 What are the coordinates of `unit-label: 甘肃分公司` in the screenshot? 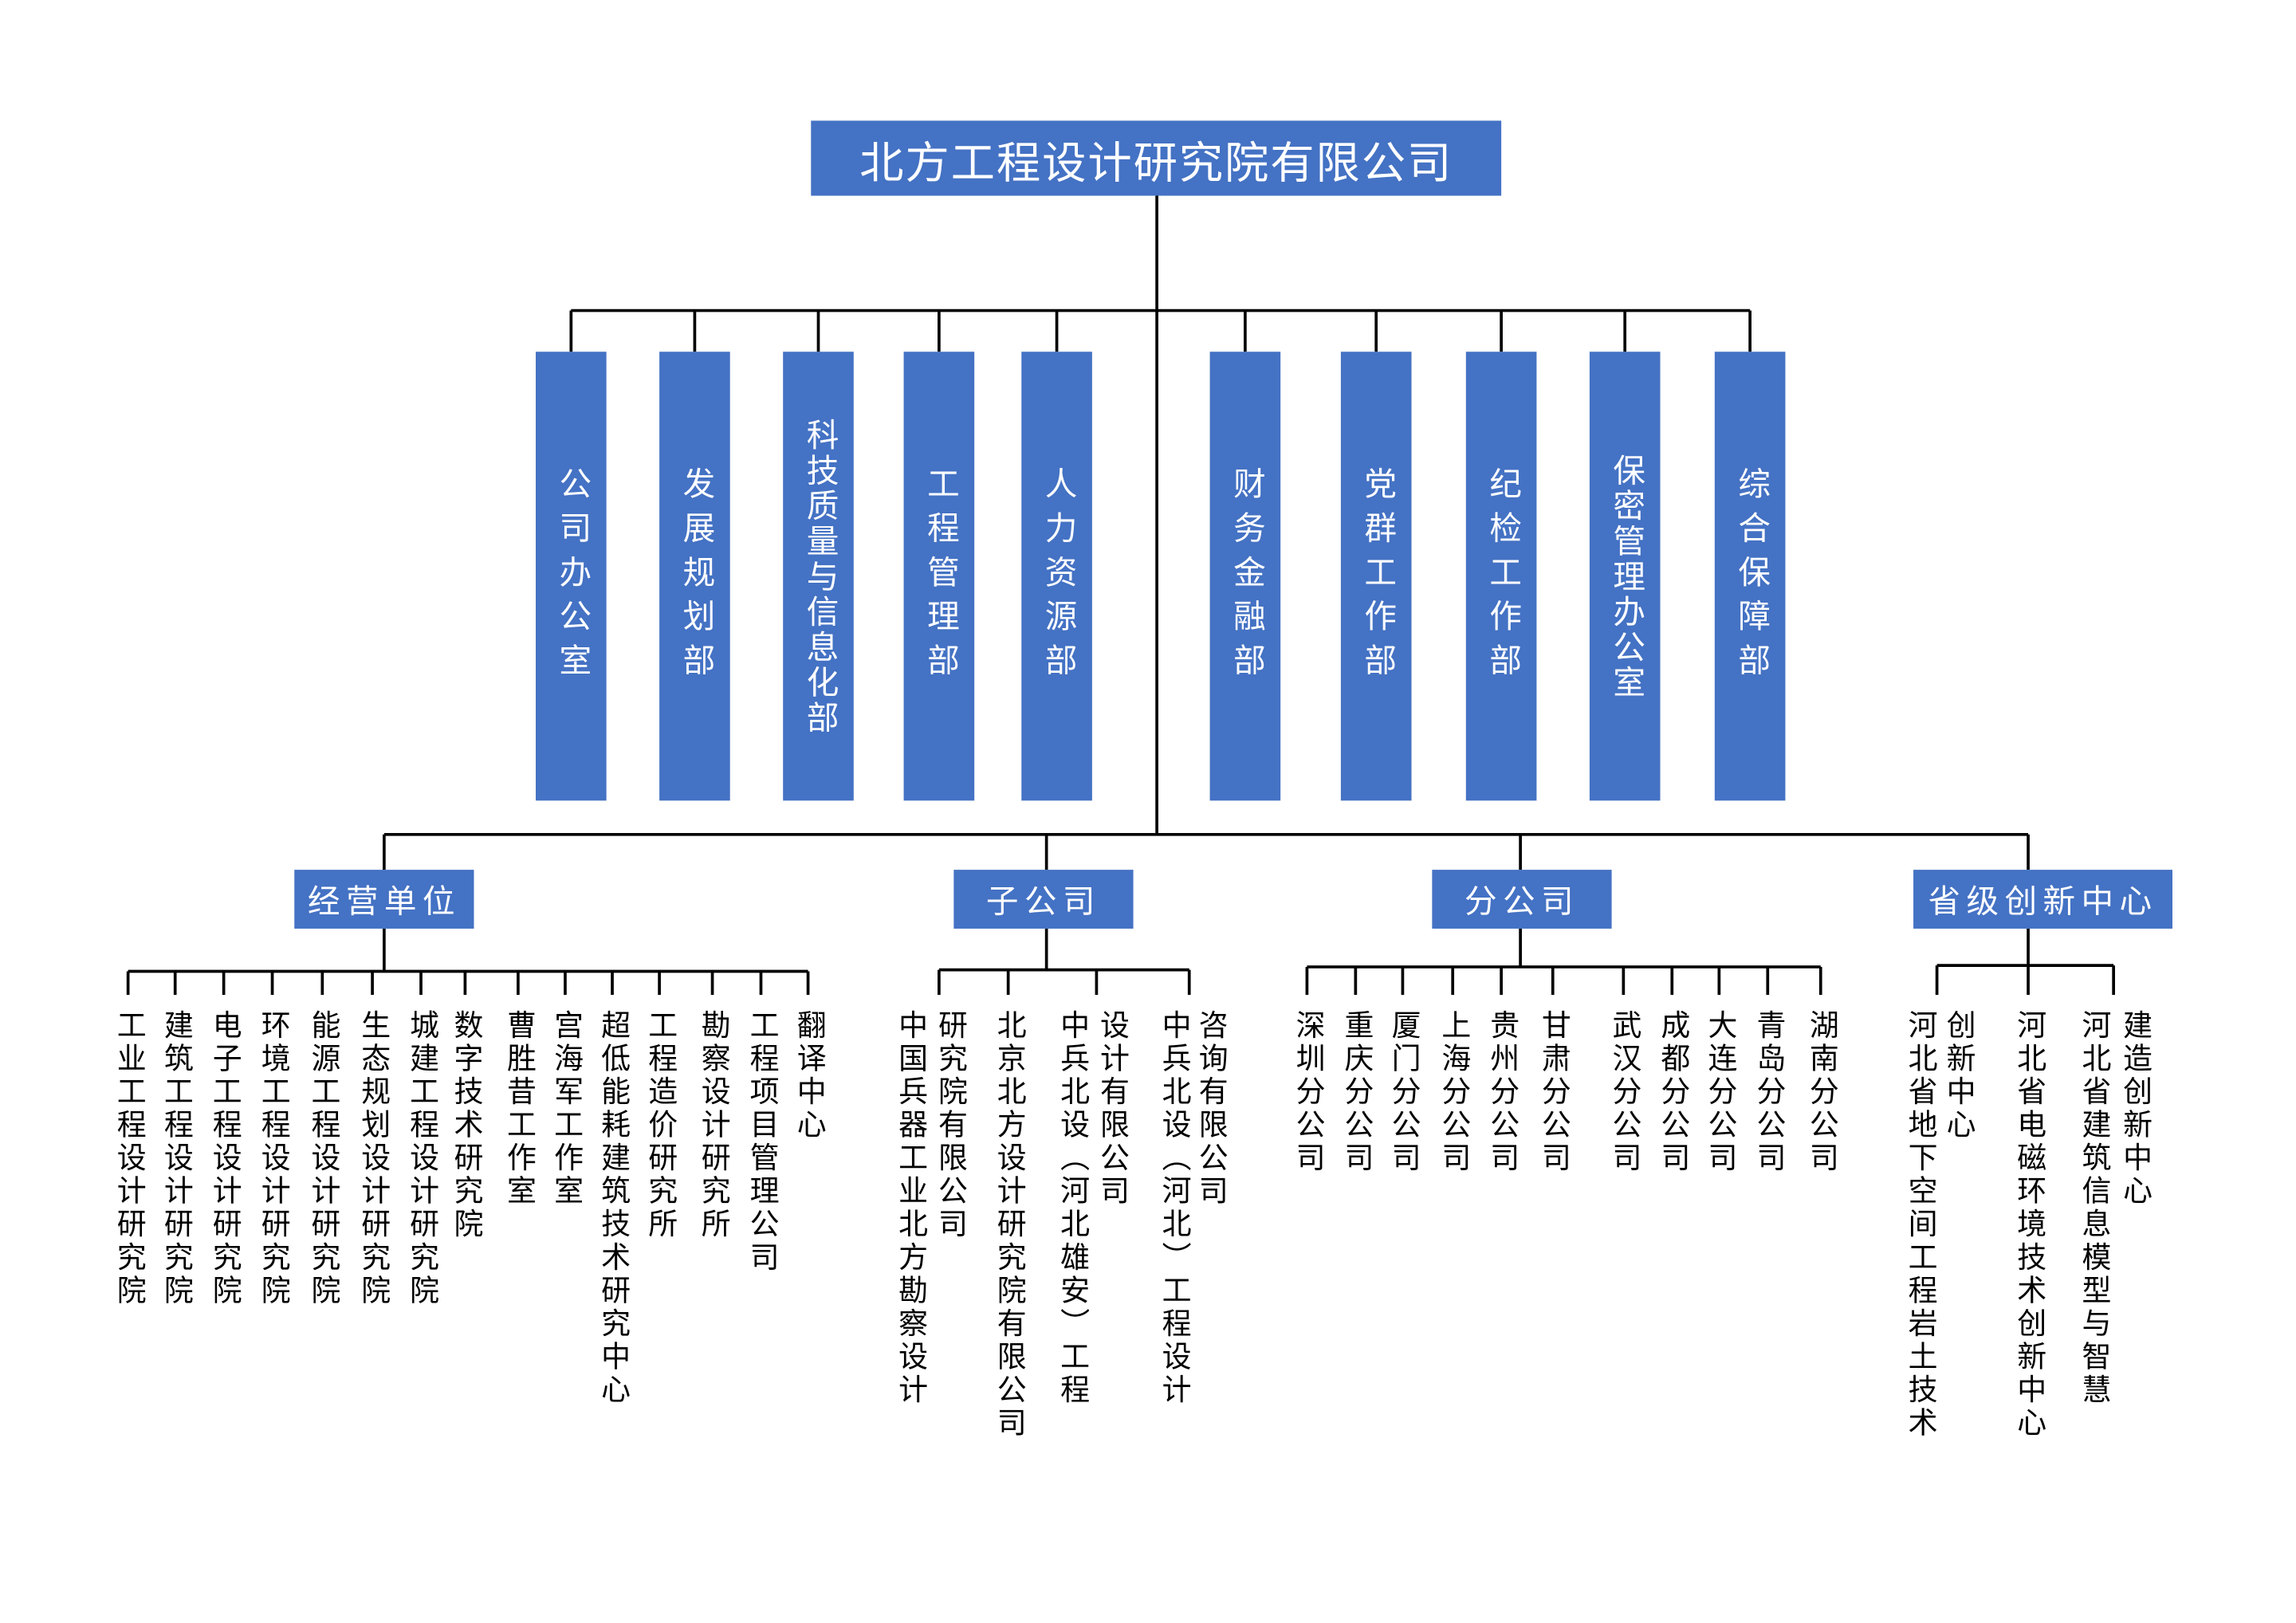 It's located at (1554, 1092).